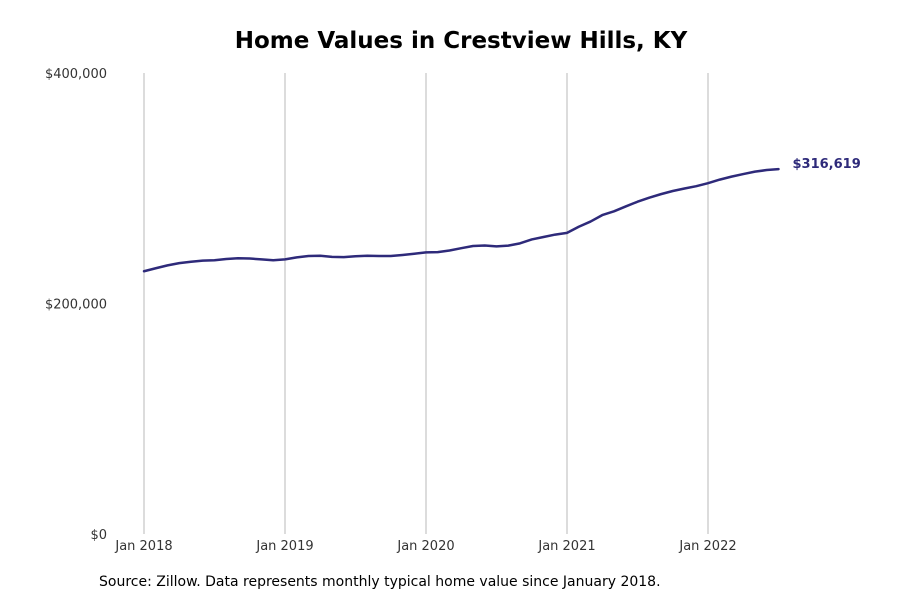 Image resolution: width=900 pixels, height=600 pixels. What do you see at coordinates (98, 535) in the screenshot?
I see `y-tick-label: $0` at bounding box center [98, 535].